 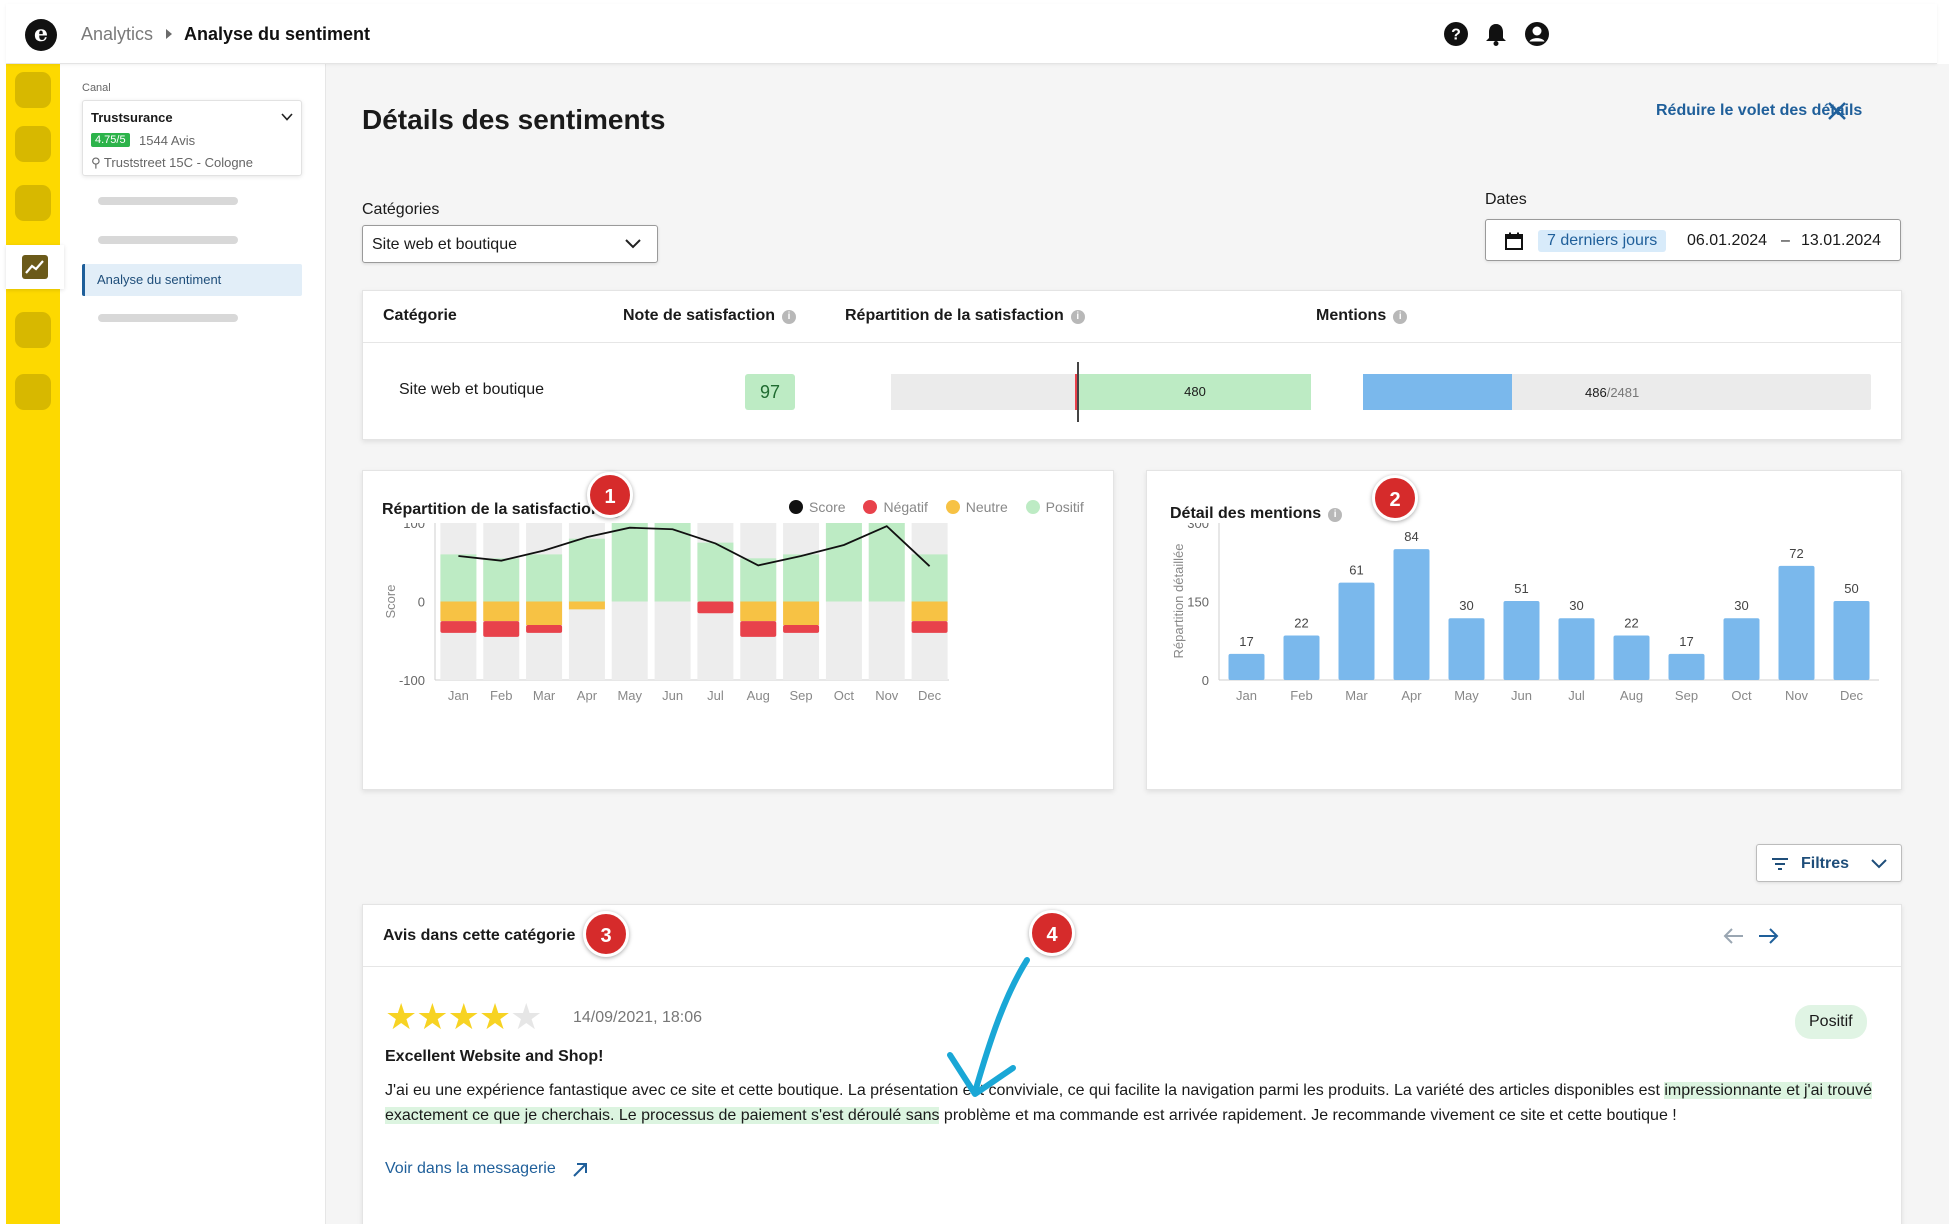 I want to click on x-tick-label: Aug, so click(x=758, y=695).